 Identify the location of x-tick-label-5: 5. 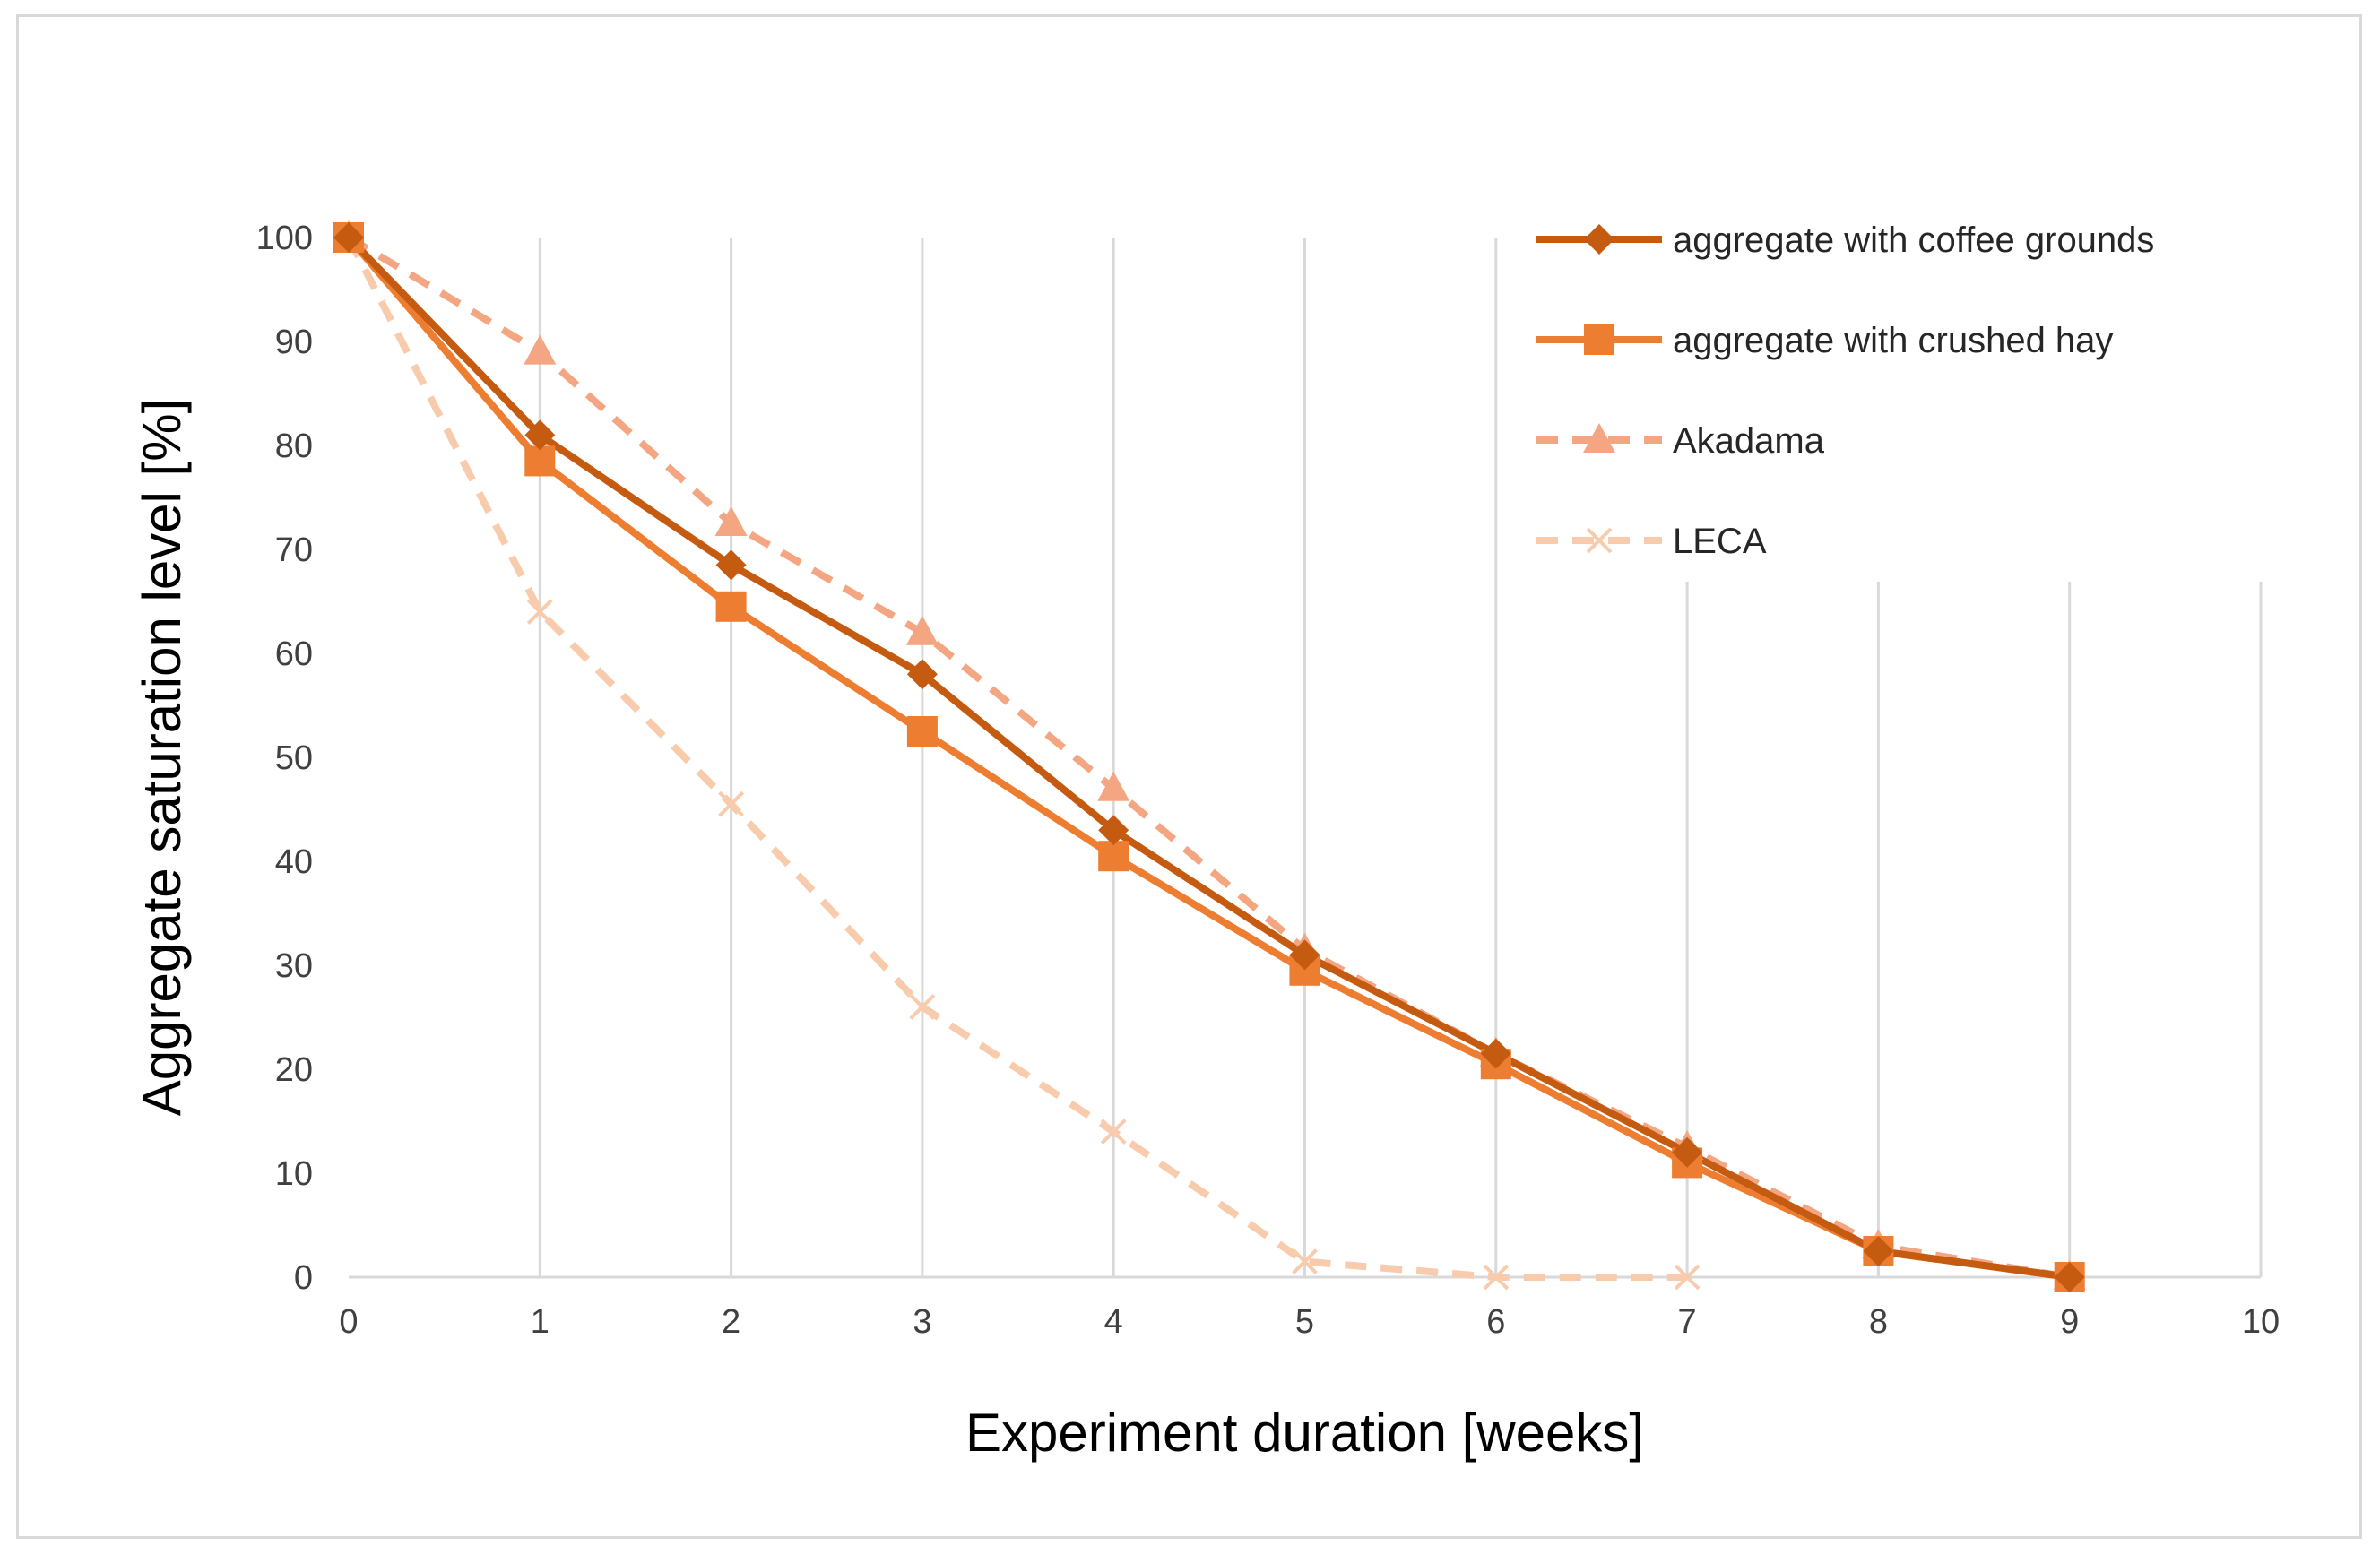
(1304, 1322).